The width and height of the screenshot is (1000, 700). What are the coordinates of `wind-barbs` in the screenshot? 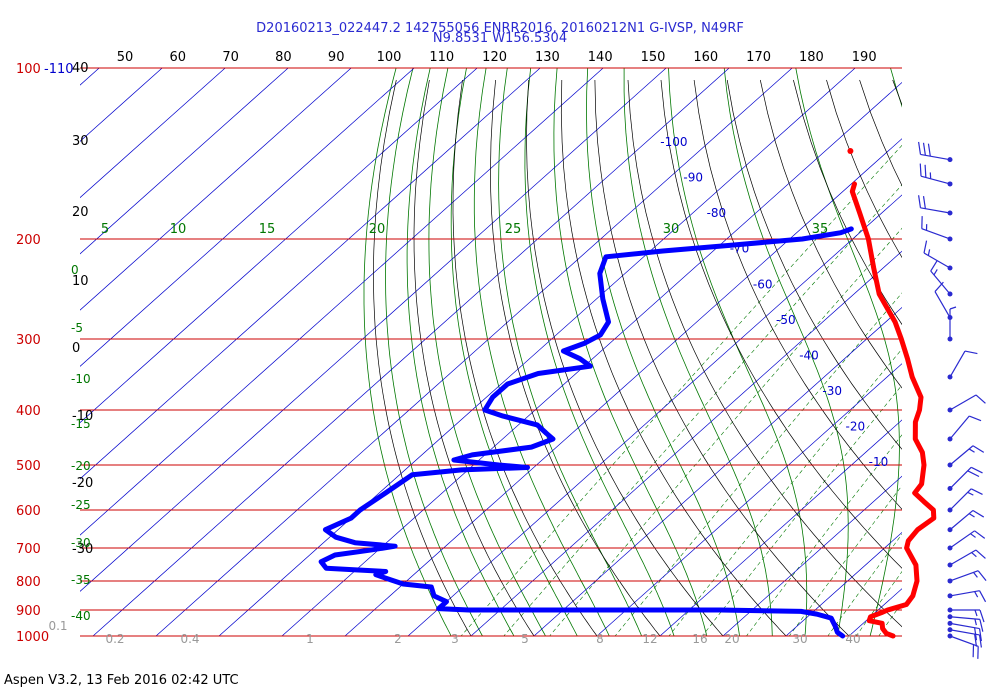 It's located at (952, 400).